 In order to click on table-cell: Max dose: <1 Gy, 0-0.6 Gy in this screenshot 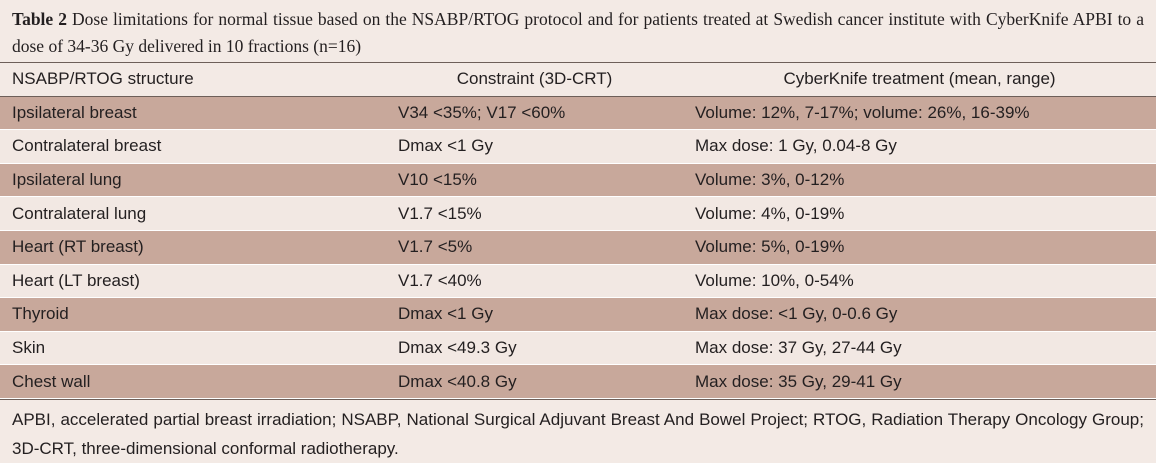, I will do `click(796, 314)`.